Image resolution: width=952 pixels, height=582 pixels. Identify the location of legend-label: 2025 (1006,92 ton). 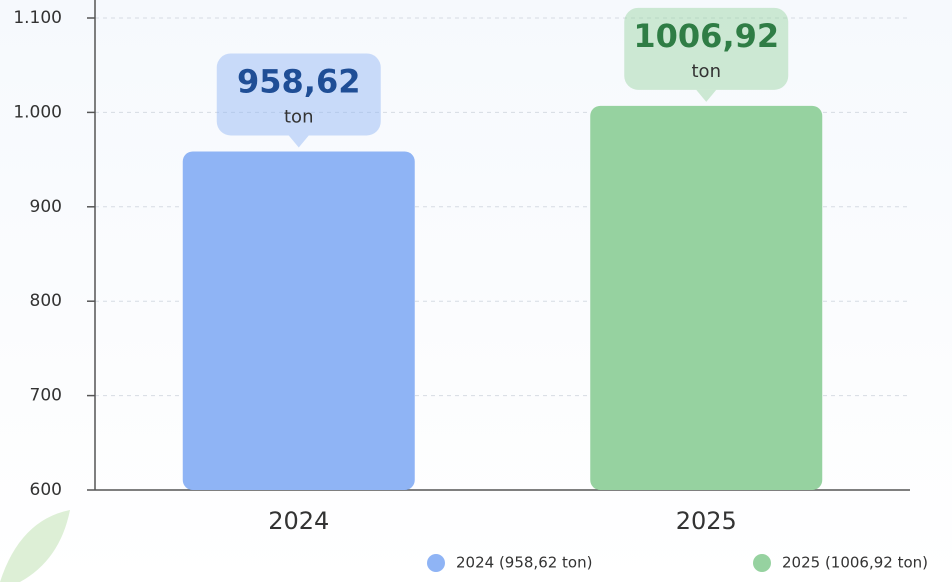
(855, 563).